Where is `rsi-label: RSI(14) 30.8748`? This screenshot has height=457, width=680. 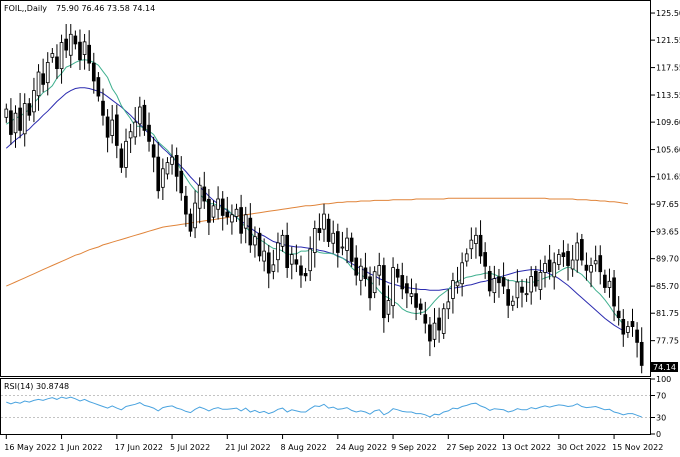
rsi-label: RSI(14) 30.8748 is located at coordinates (36, 386).